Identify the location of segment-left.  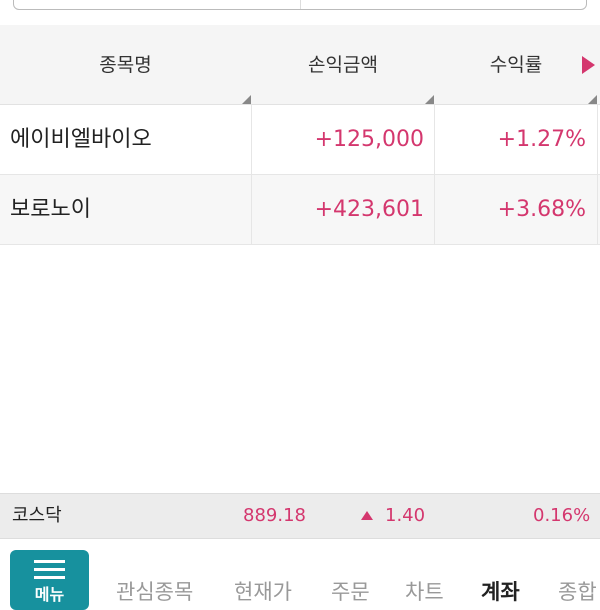
(157, 4).